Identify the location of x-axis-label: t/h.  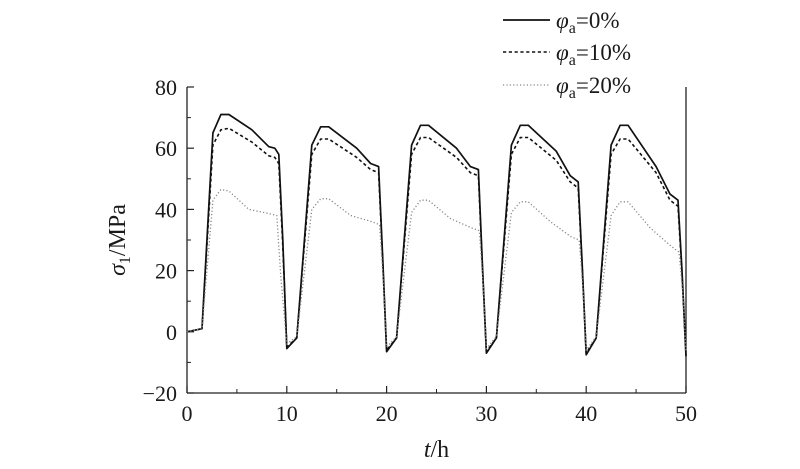
(436, 450).